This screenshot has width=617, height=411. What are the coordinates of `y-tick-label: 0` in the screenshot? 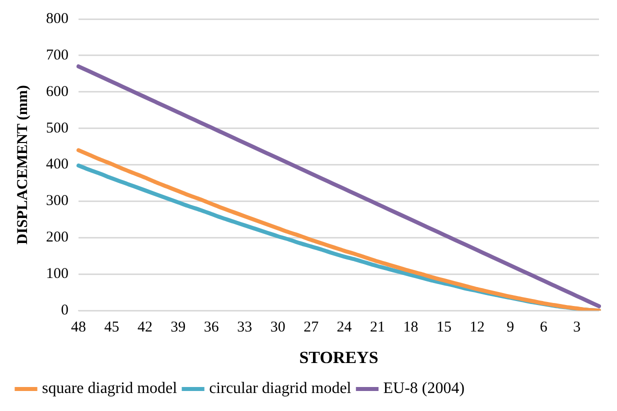 It's located at (64, 310).